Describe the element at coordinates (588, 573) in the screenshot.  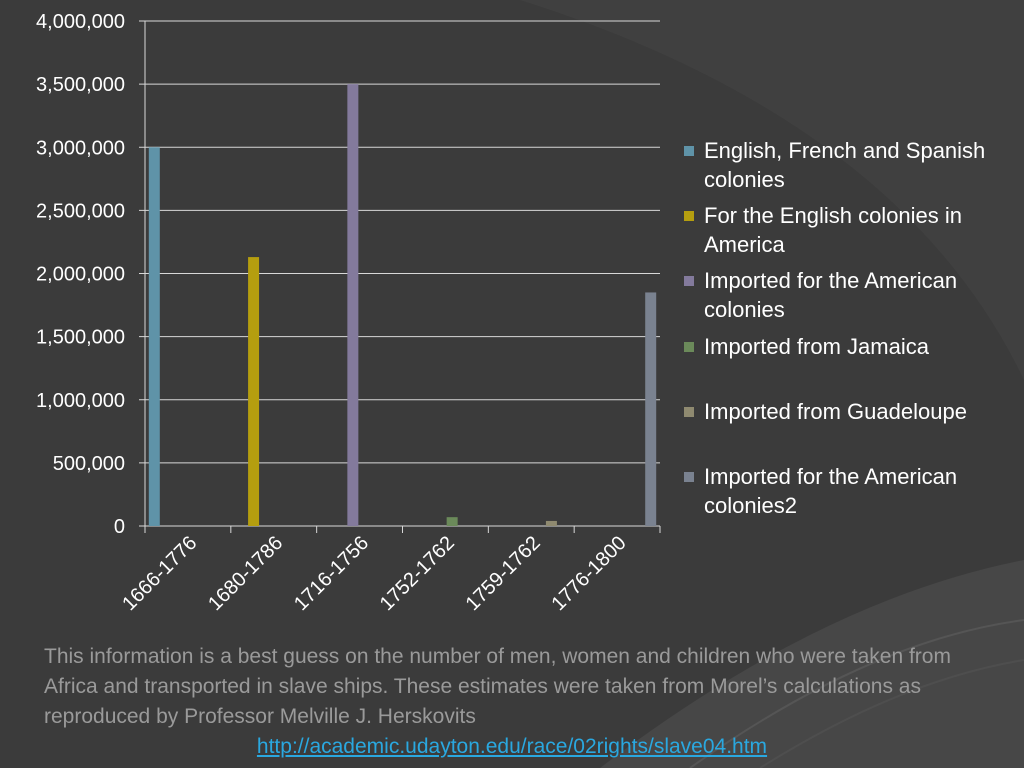
I see `x-category-label: 1776-1800` at that location.